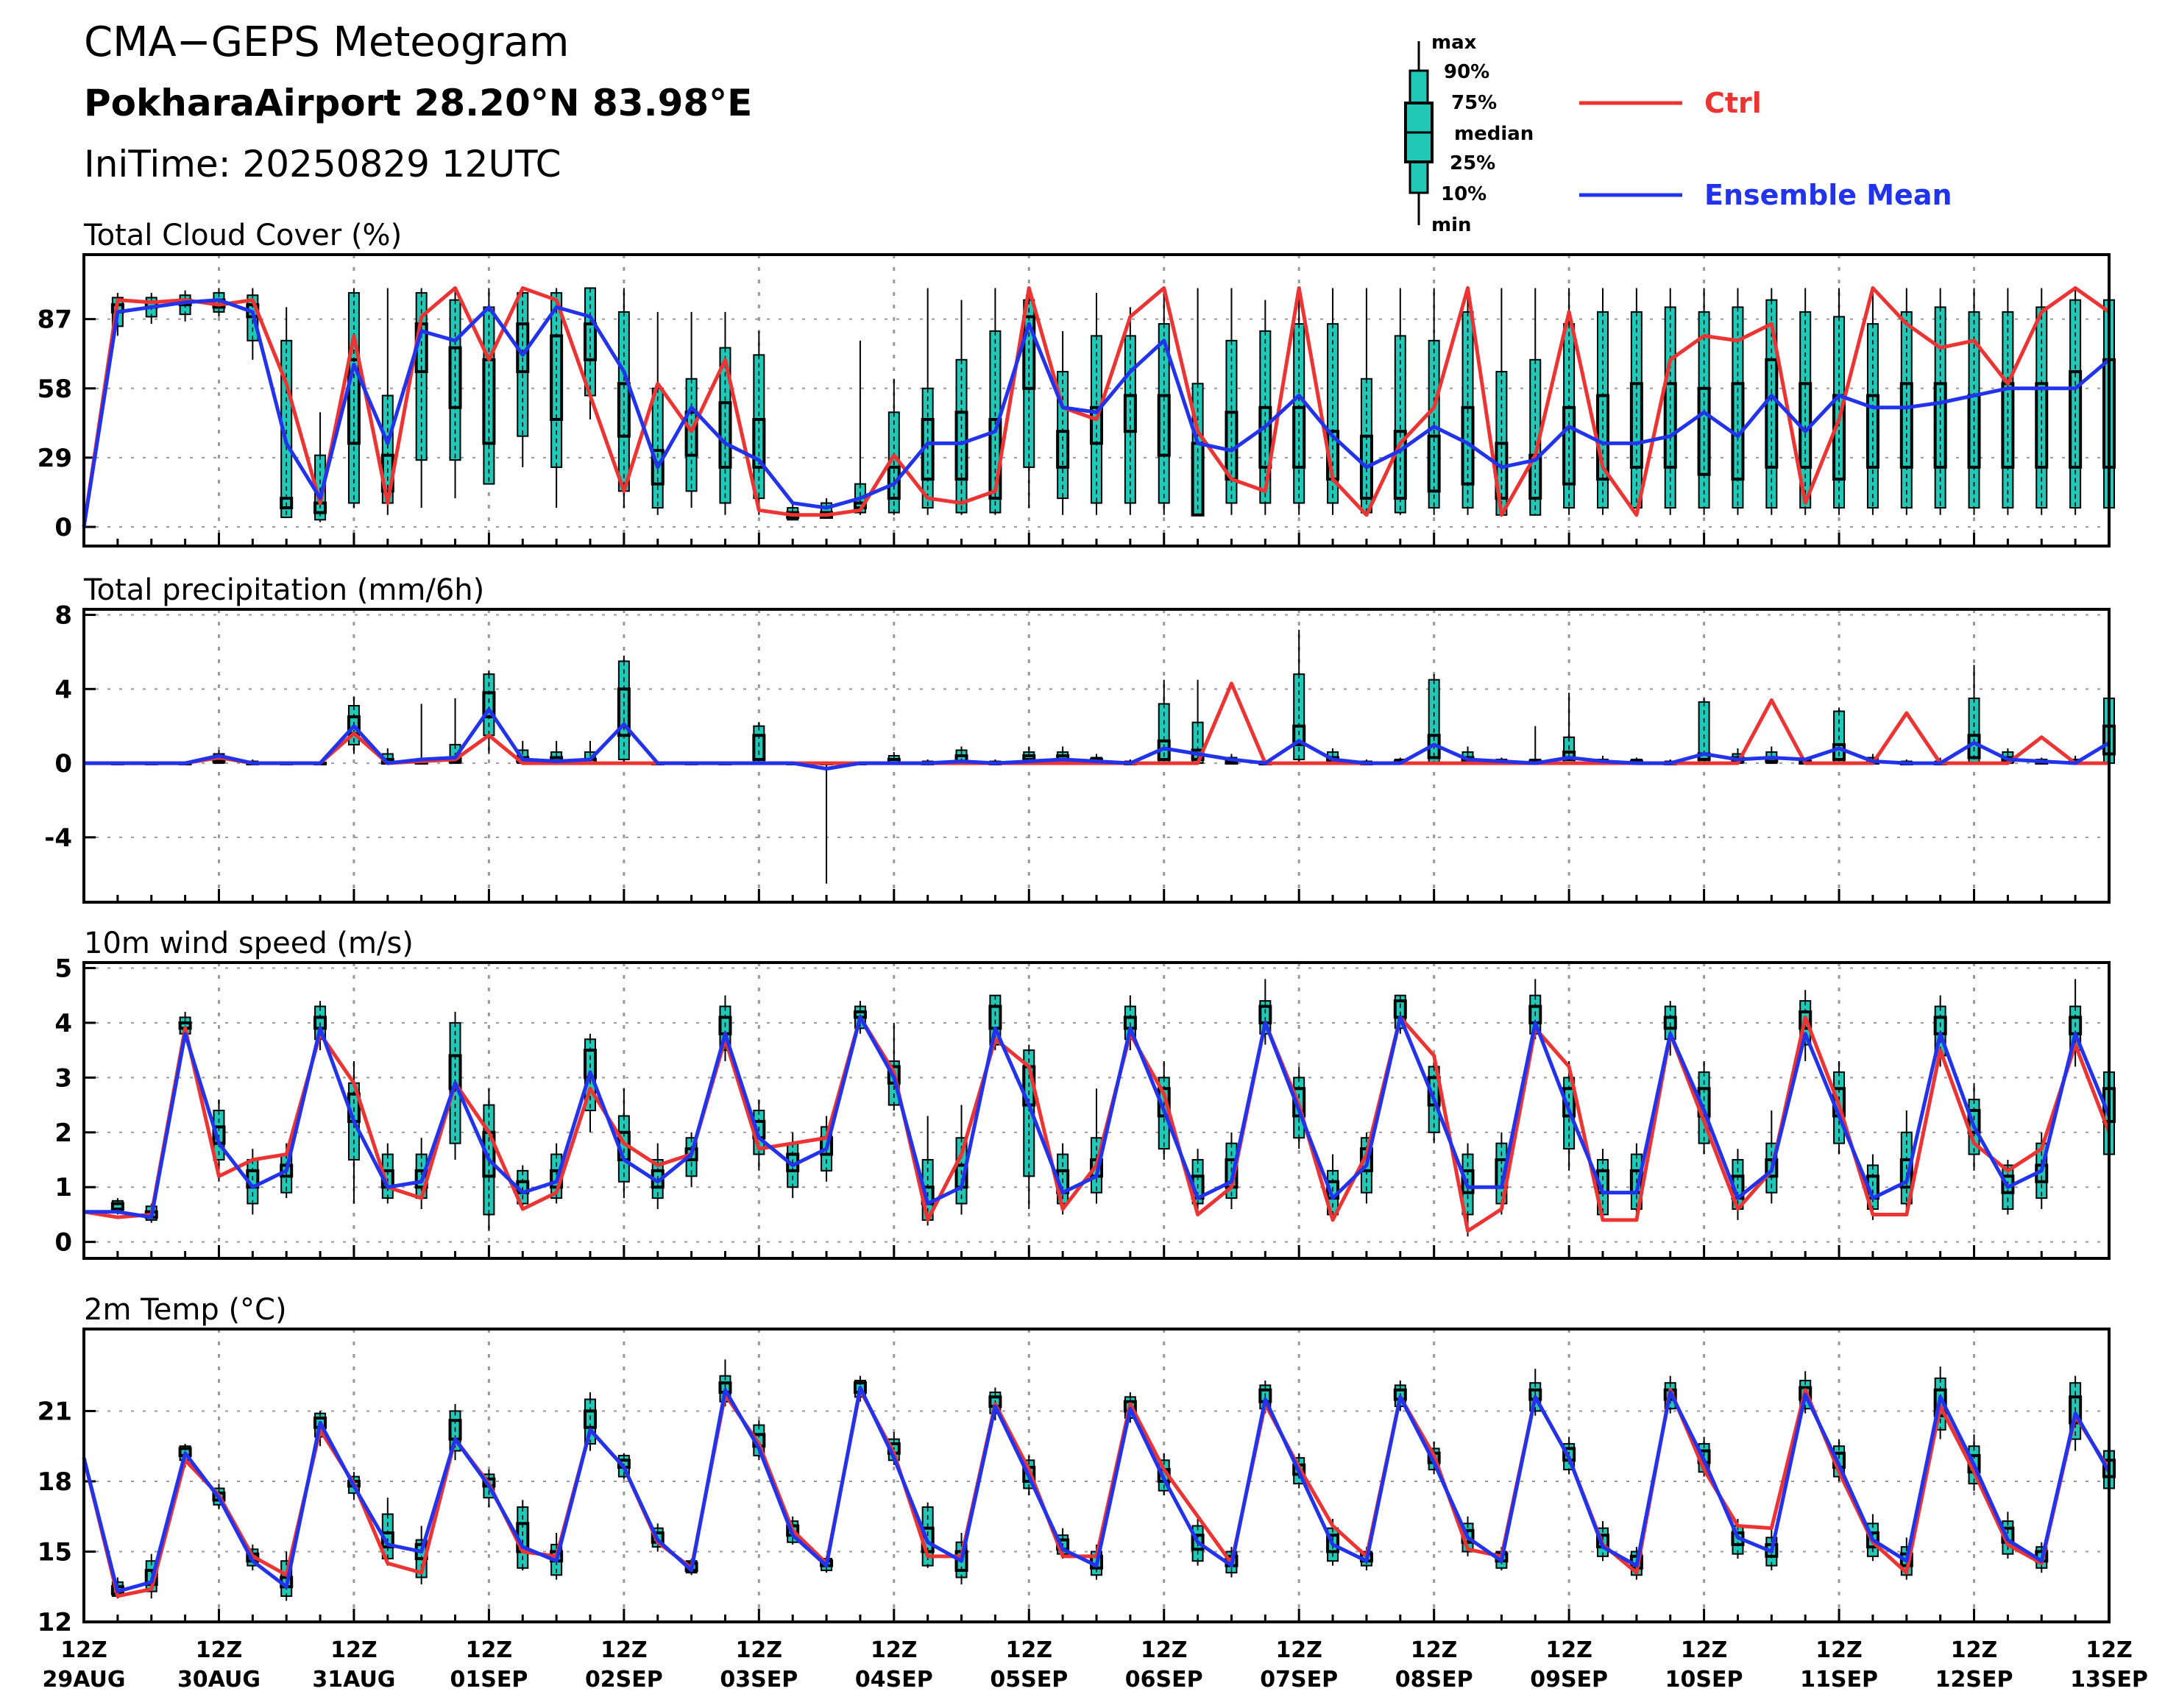  I want to click on y-tick-label: 15, so click(55, 1552).